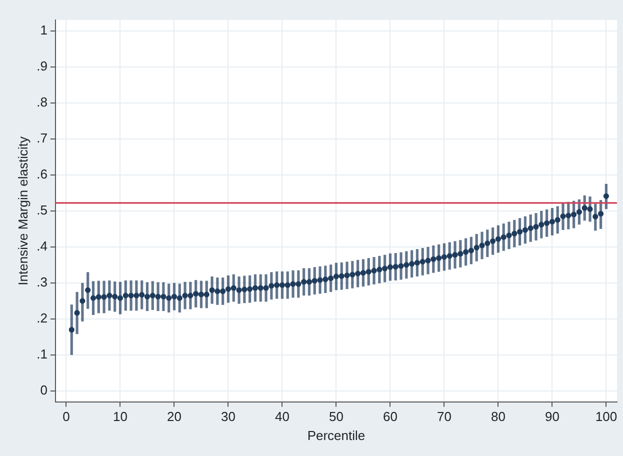 The width and height of the screenshot is (623, 456). What do you see at coordinates (444, 416) in the screenshot?
I see `x-tick-label: 70` at bounding box center [444, 416].